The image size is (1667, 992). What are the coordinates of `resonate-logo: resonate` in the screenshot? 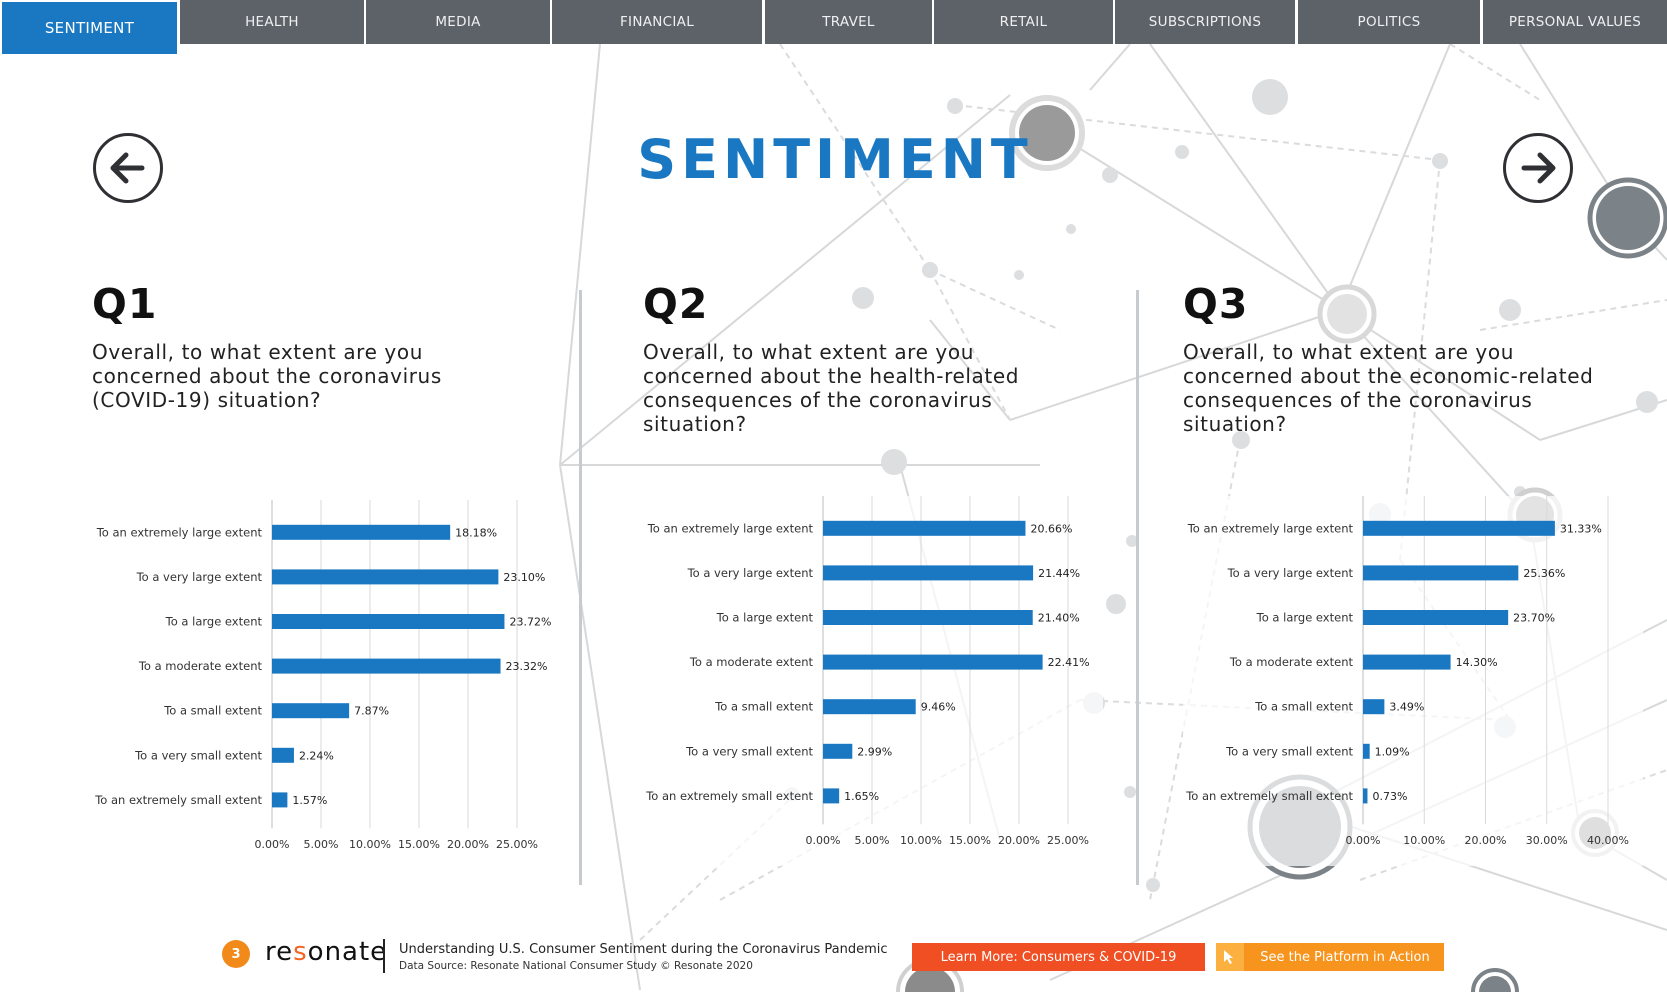 It's located at (326, 952).